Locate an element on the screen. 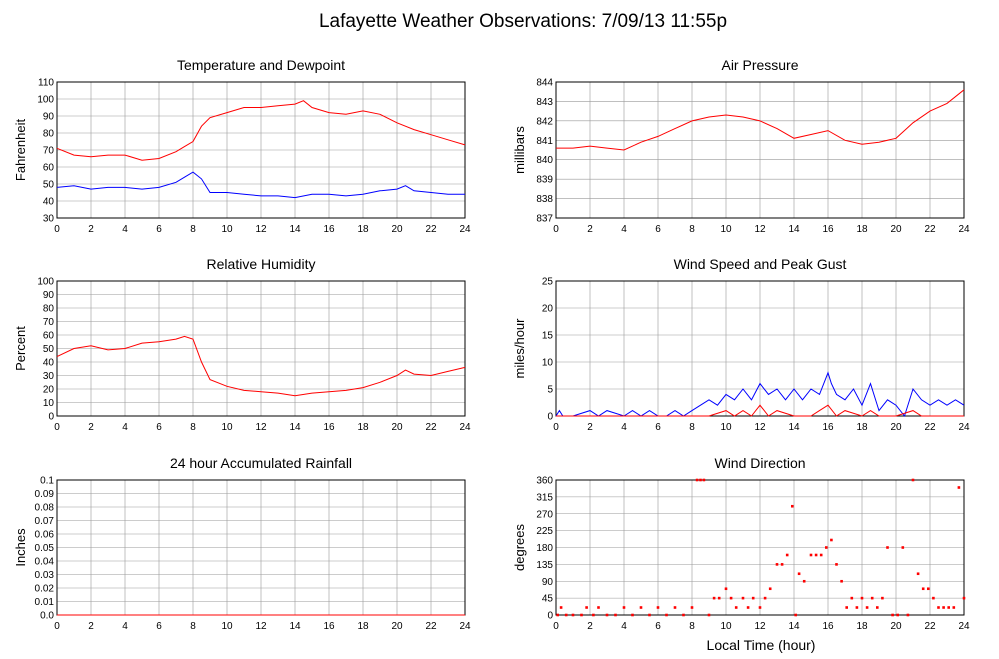 This screenshot has width=999, height=659. y-axis-label: millibars is located at coordinates (519, 150).